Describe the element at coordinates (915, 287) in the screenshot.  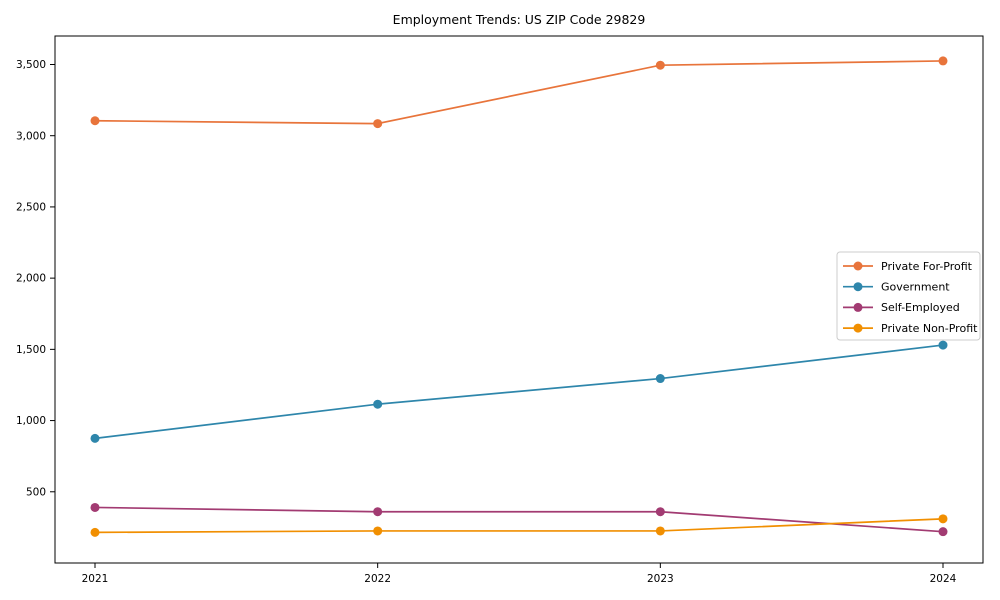
I see `legend-label-government: Government` at that location.